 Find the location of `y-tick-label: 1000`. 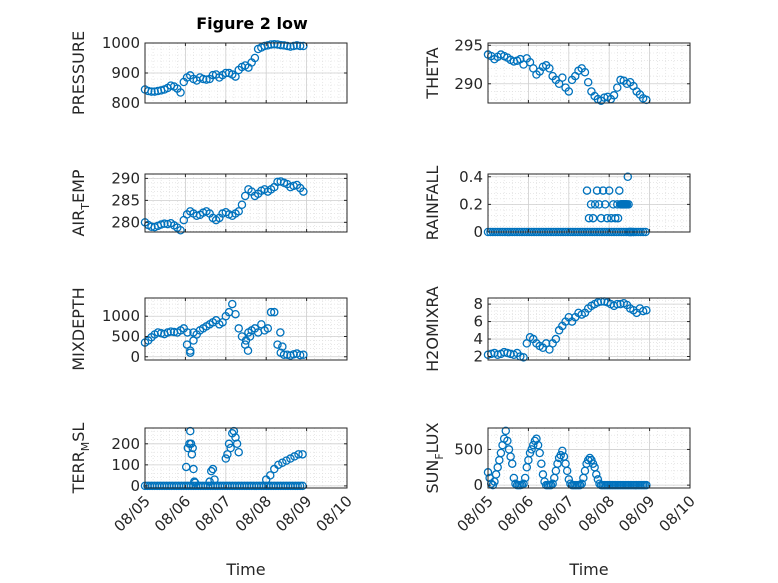

y-tick-label: 1000 is located at coordinates (121, 43).